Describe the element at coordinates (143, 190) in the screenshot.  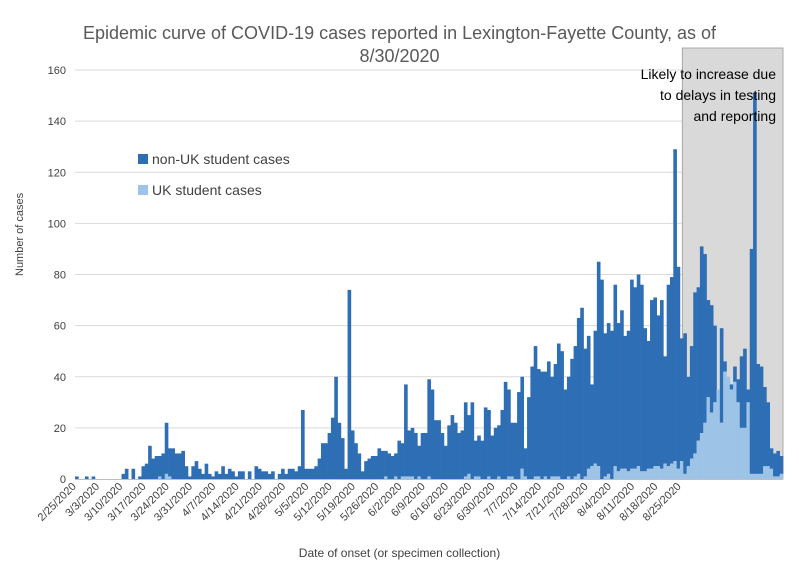
I see `legend-swatch-uk` at that location.